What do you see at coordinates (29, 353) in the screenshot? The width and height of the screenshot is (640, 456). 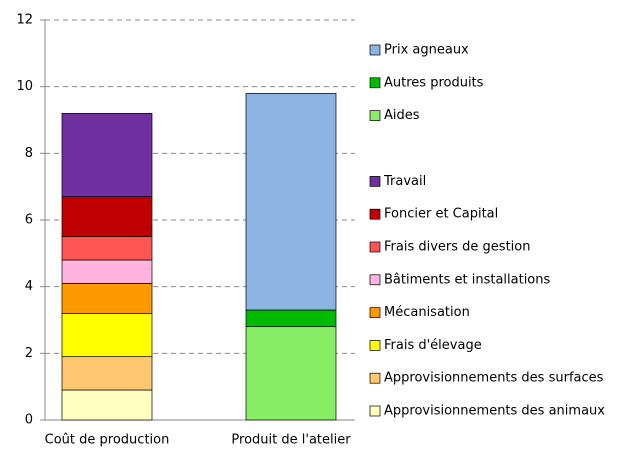 I see `y-tick-label: 2` at bounding box center [29, 353].